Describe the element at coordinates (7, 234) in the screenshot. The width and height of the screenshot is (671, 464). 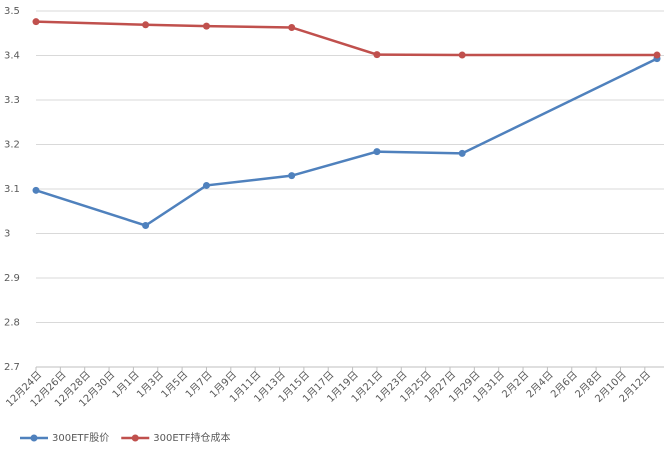
I see `y-tick-label: 3` at that location.